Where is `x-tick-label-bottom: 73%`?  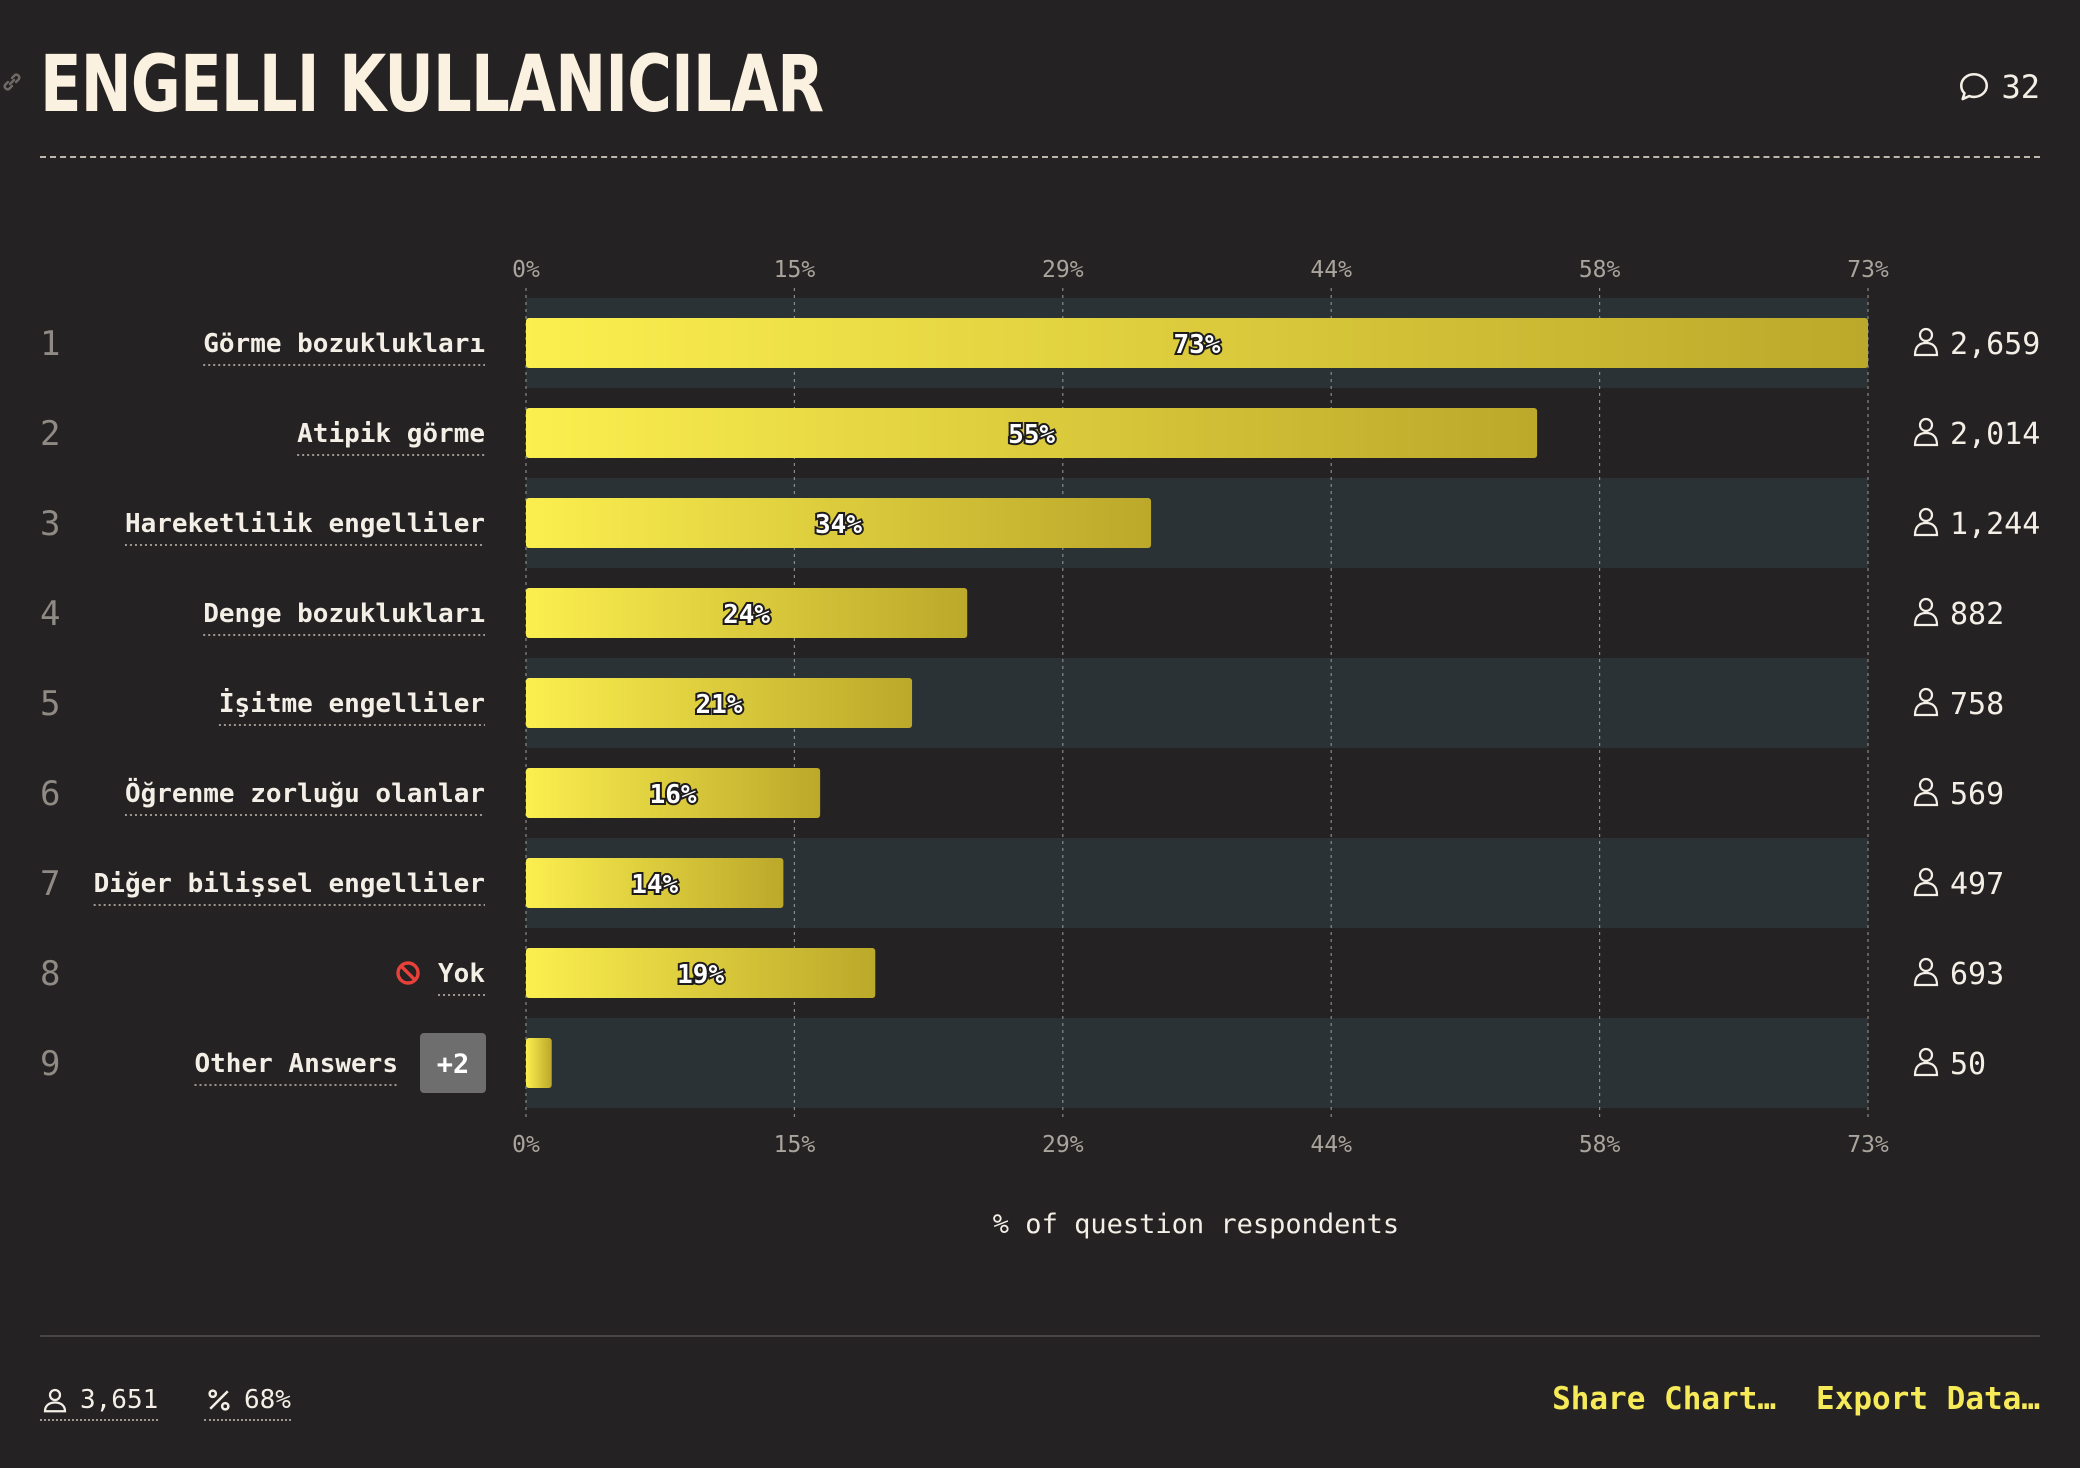
x-tick-label-bottom: 73% is located at coordinates (1868, 1145).